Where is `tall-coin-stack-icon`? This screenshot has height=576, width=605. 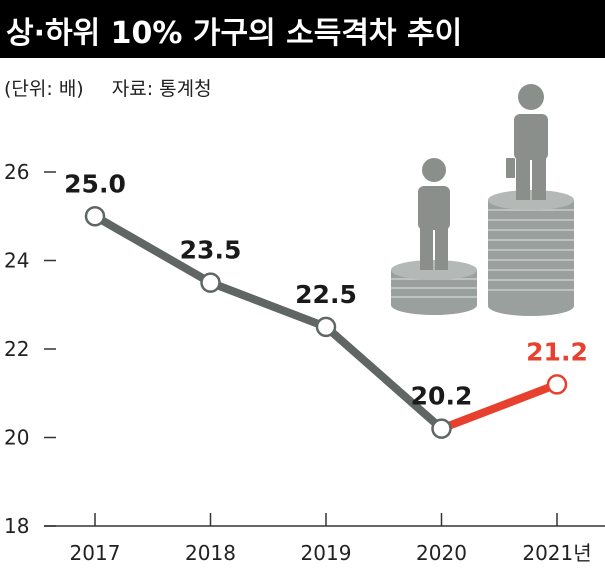
tall-coin-stack-icon is located at coordinates (531, 253).